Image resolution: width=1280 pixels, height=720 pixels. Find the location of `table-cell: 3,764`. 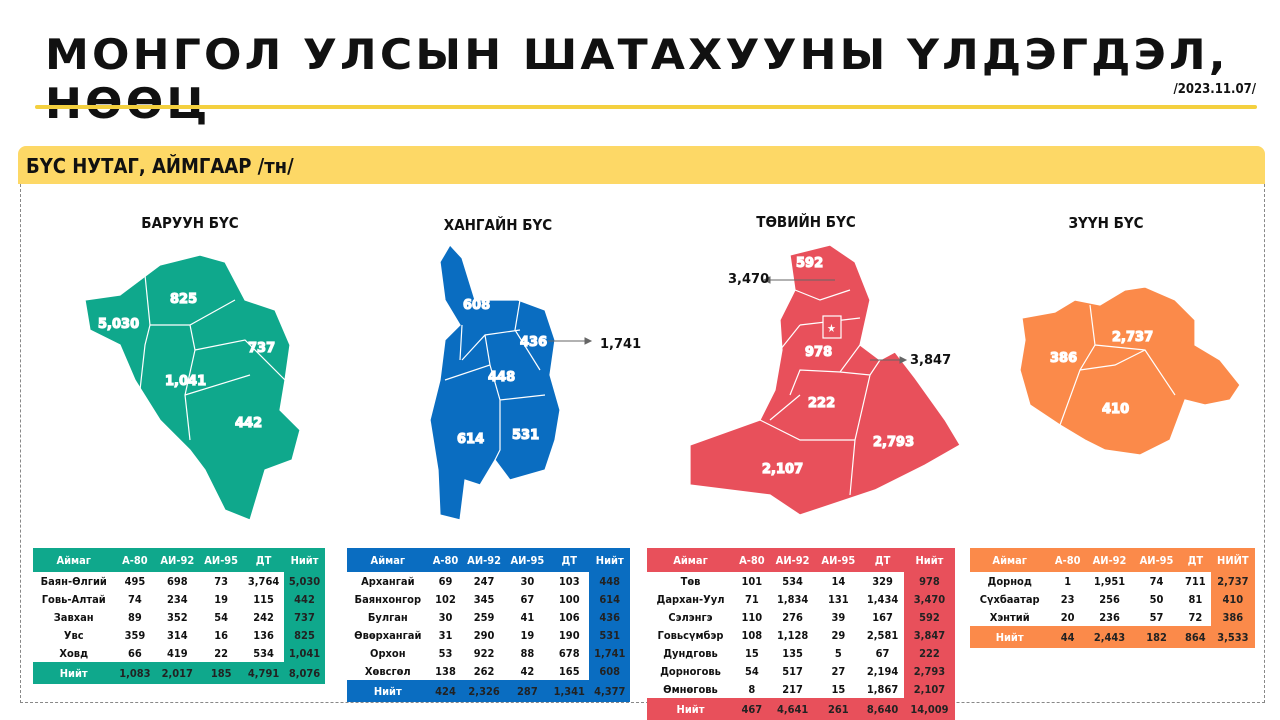

table-cell: 3,764 is located at coordinates (264, 581).